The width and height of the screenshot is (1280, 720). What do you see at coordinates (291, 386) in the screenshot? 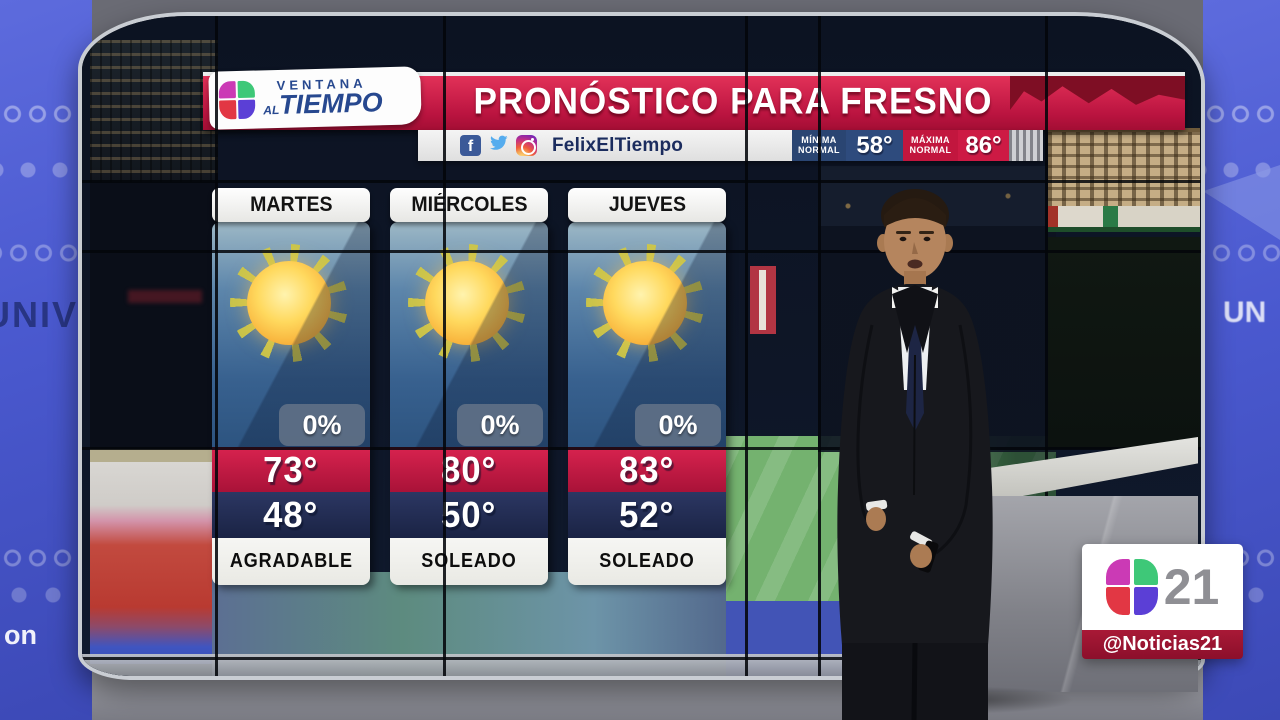
I see `forecast-card-martes: MARTES 0% 73° 48° AGRADABLE` at bounding box center [291, 386].